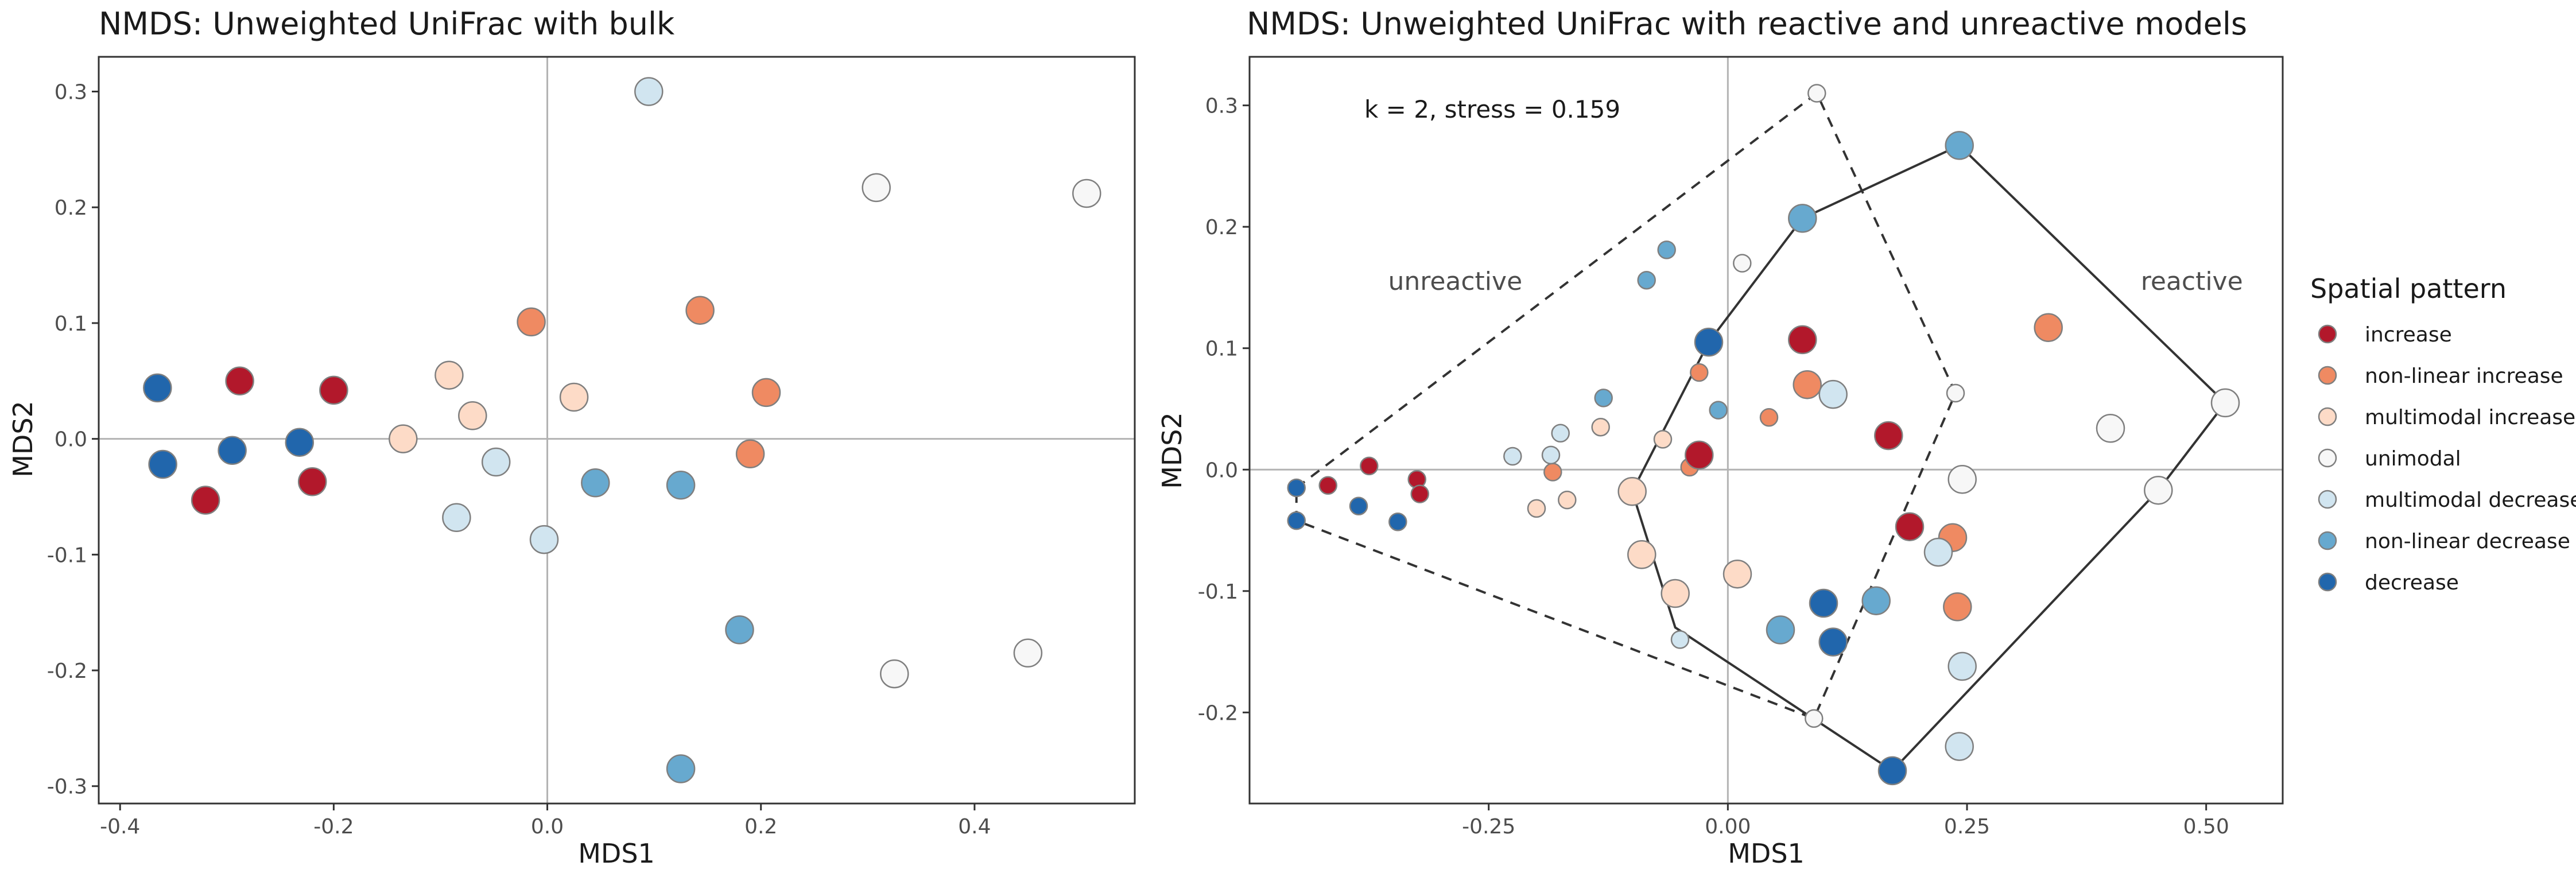  I want to click on x-axis-label: MDS1, so click(1766, 853).